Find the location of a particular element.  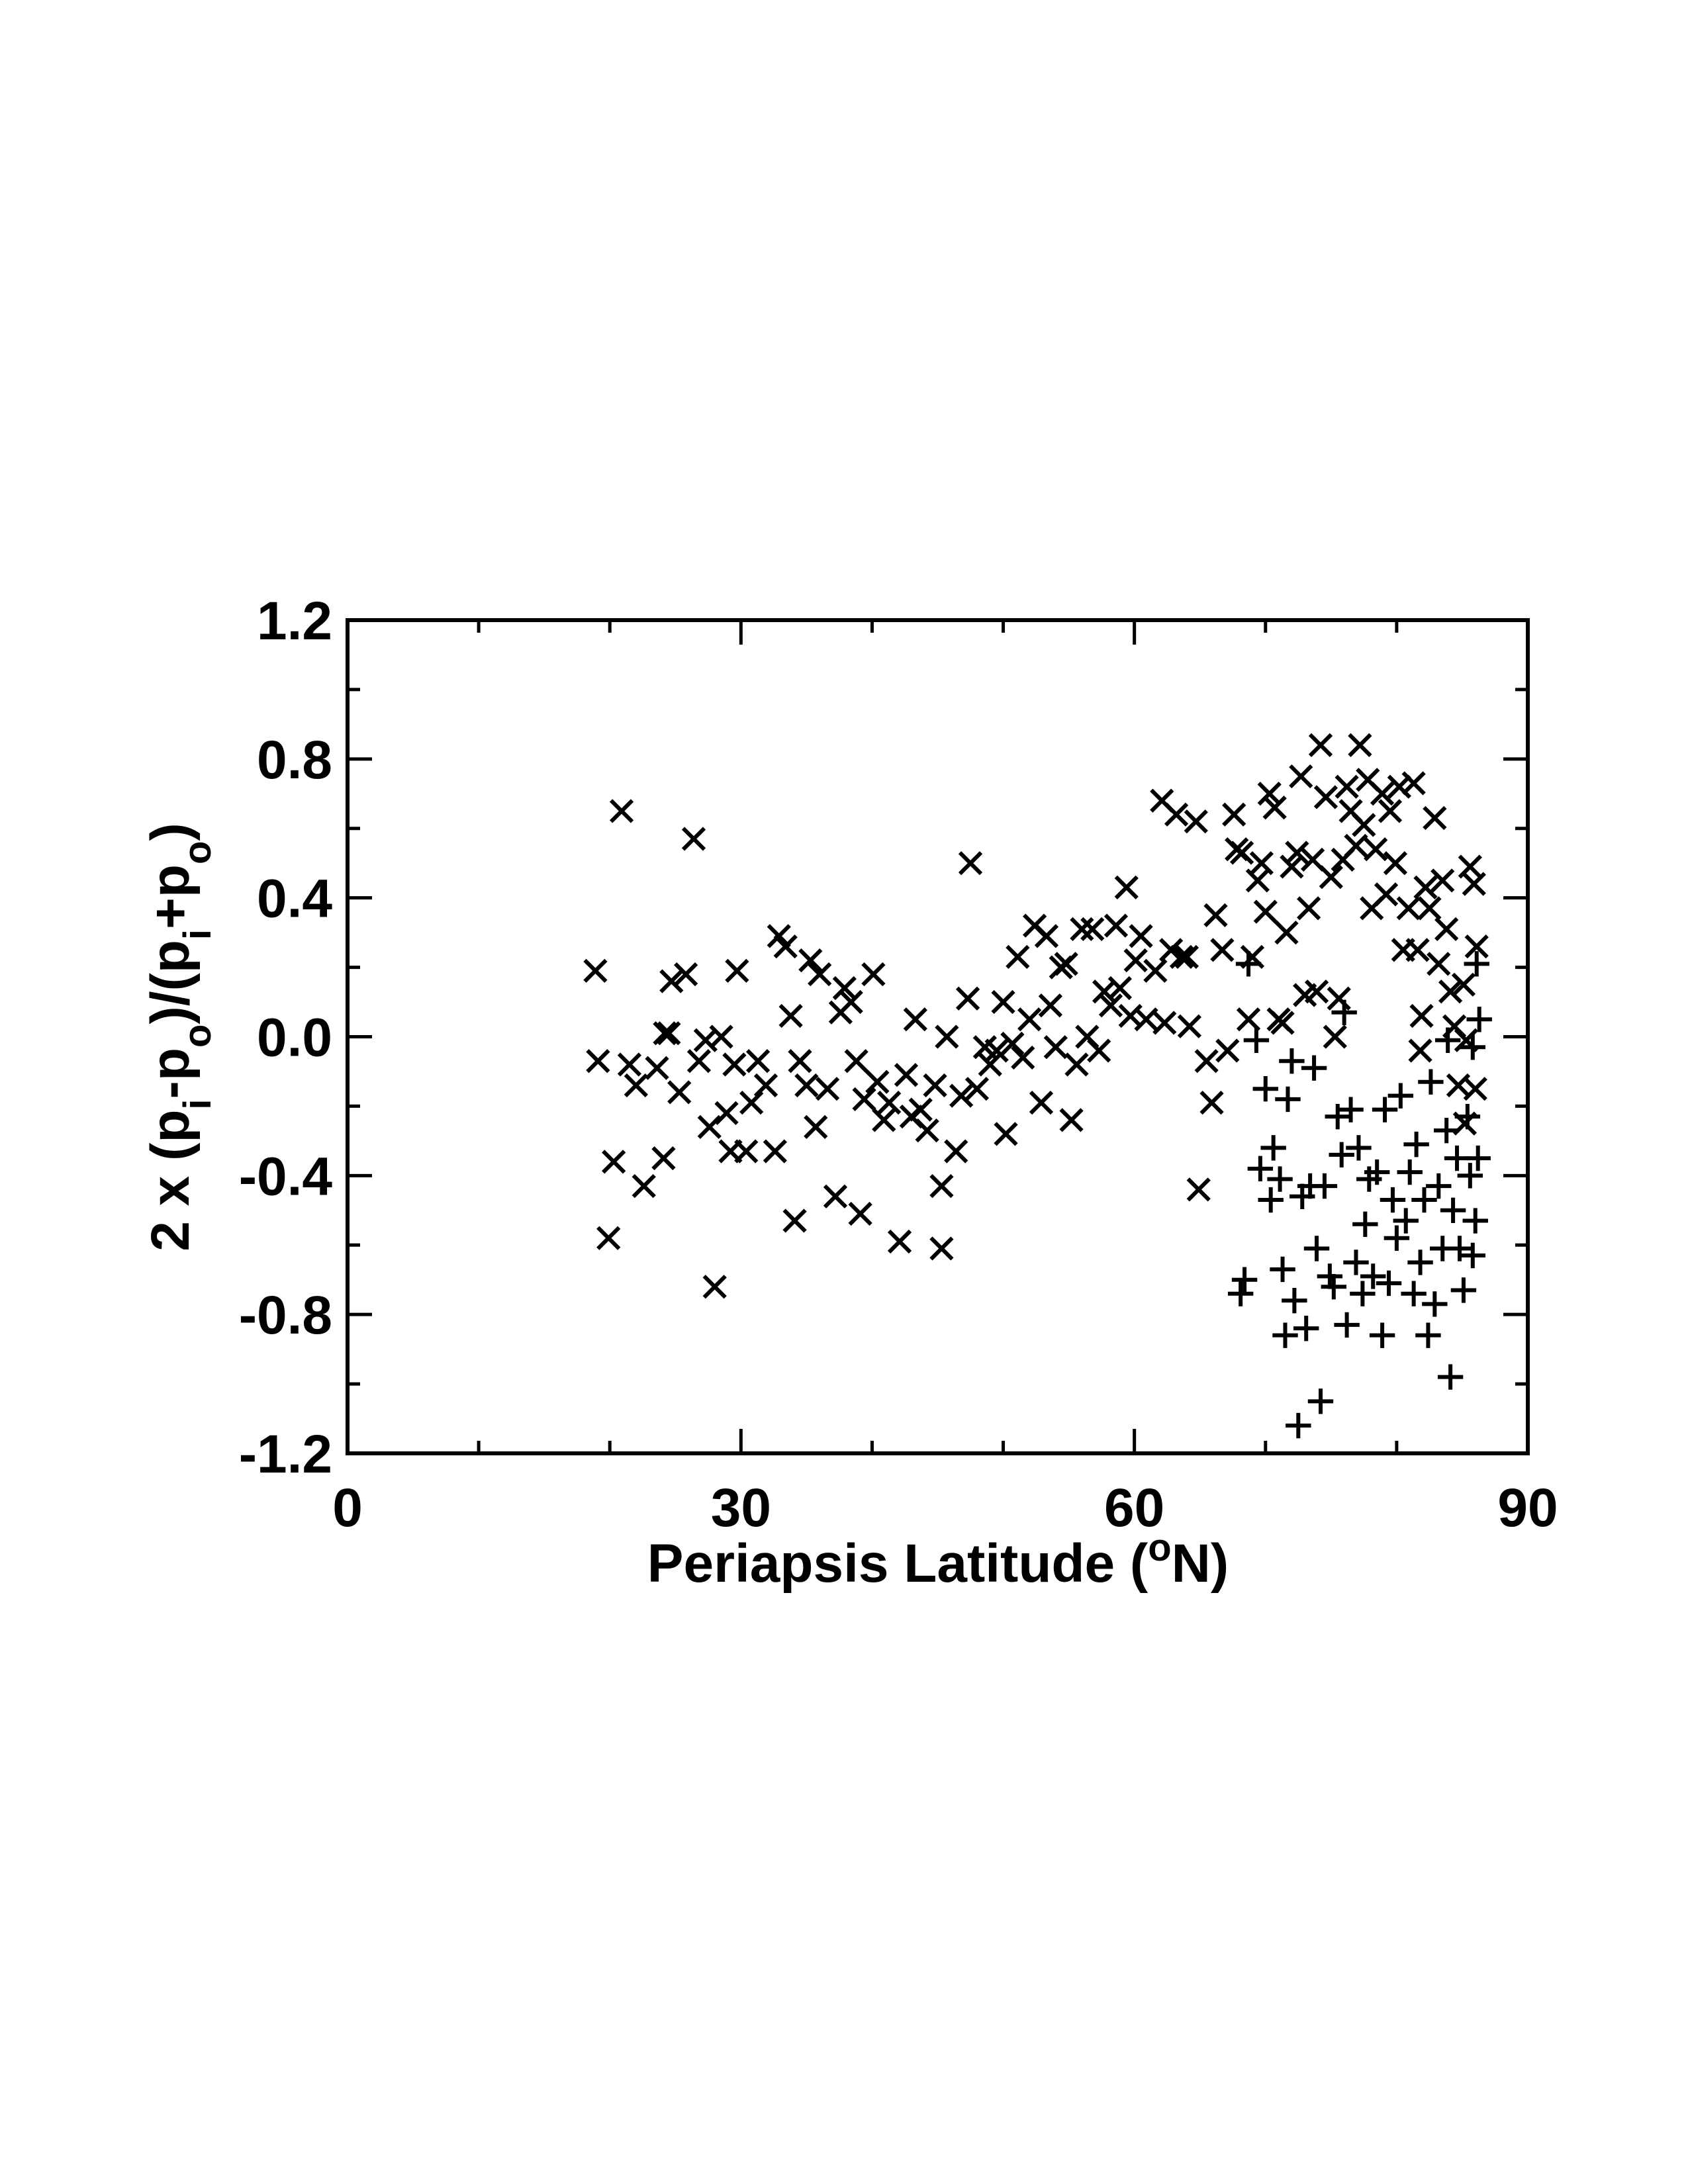

y-tick-label: 1.2 is located at coordinates (294, 621).